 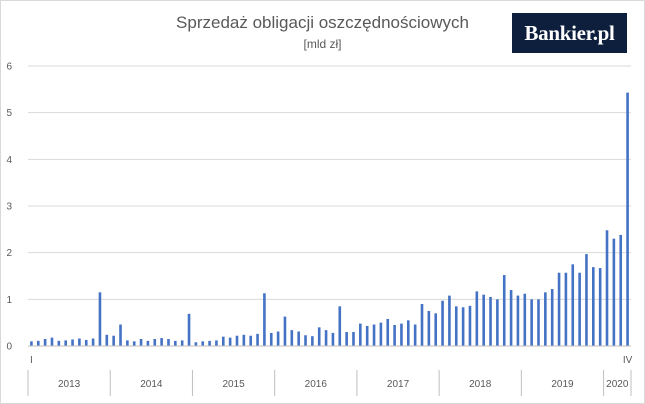 I want to click on y-tick-label: 3, so click(x=9, y=207).